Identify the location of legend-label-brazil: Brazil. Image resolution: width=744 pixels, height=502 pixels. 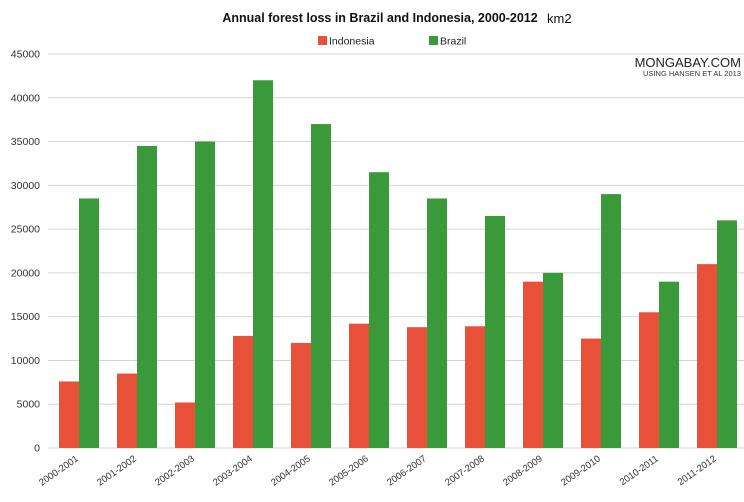
(453, 42).